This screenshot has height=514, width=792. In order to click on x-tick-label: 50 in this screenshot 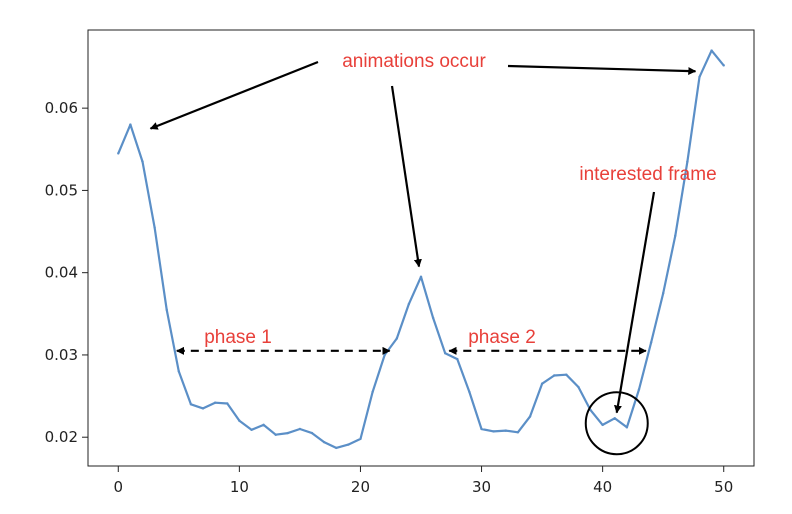, I will do `click(723, 487)`.